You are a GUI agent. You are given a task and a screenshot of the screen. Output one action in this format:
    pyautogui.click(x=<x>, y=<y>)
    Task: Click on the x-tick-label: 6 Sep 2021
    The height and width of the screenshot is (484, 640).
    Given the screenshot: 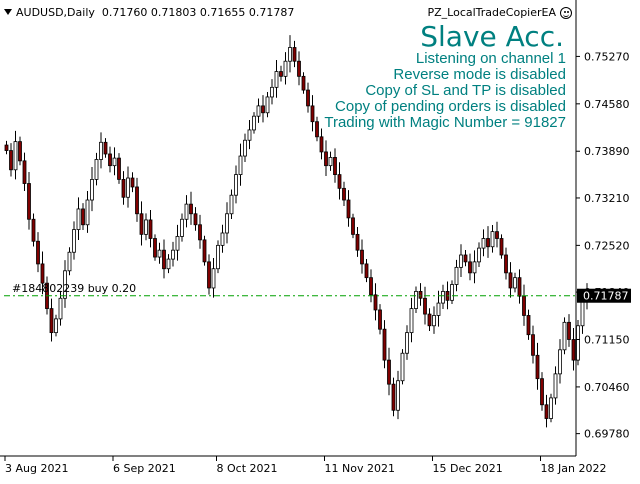 What is the action you would take?
    pyautogui.click(x=144, y=468)
    